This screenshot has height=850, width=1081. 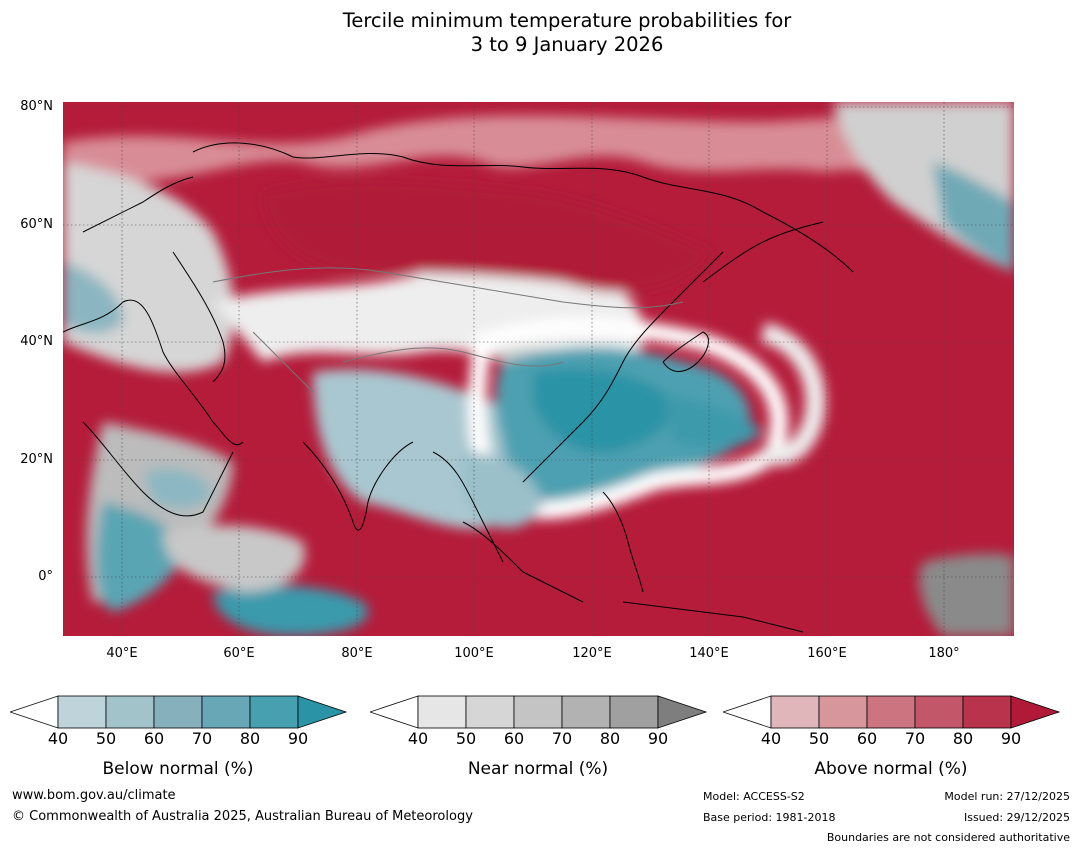 I want to click on below-tick: 50, so click(x=106, y=738).